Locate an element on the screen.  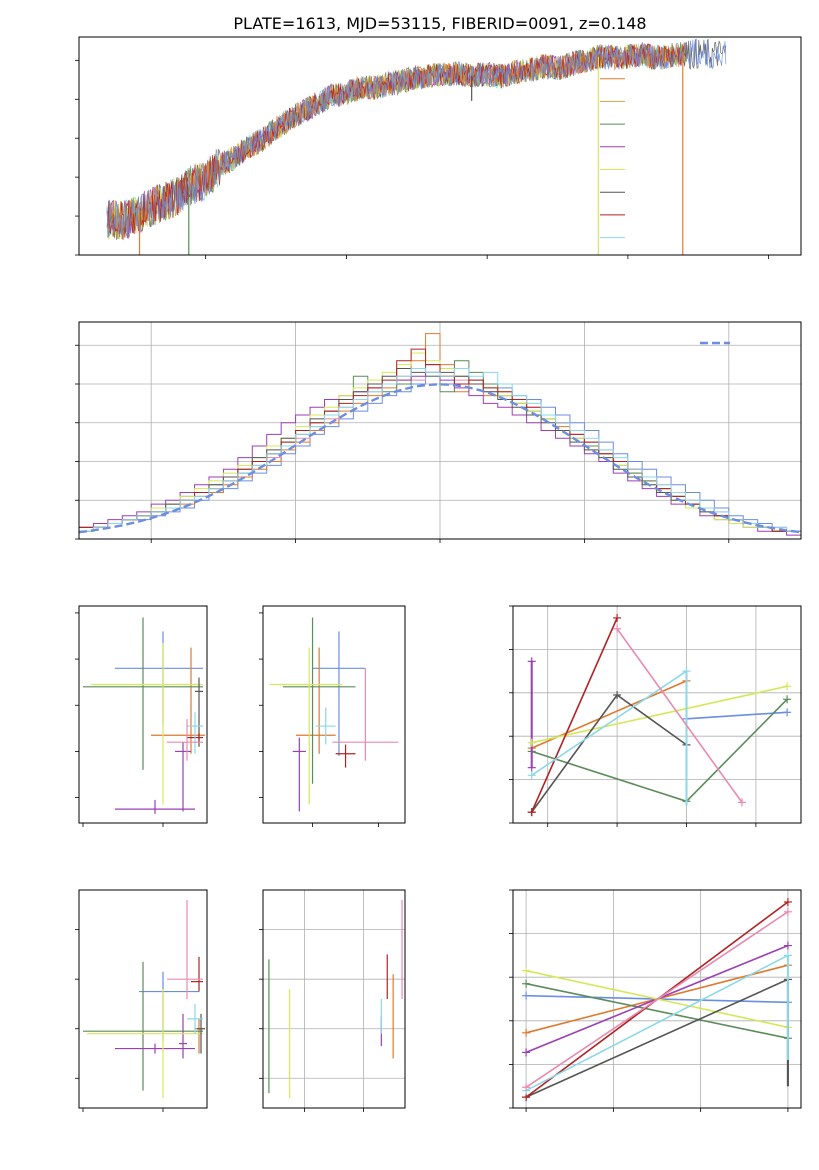
panel-mass-age is located at coordinates (332, 716).